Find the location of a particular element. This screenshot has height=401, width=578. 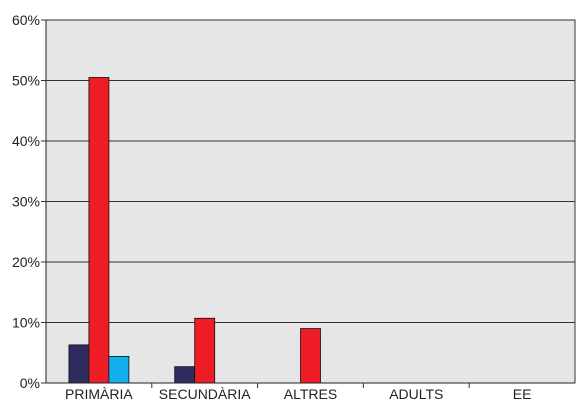

y-tick-label: 40% is located at coordinates (26, 141).